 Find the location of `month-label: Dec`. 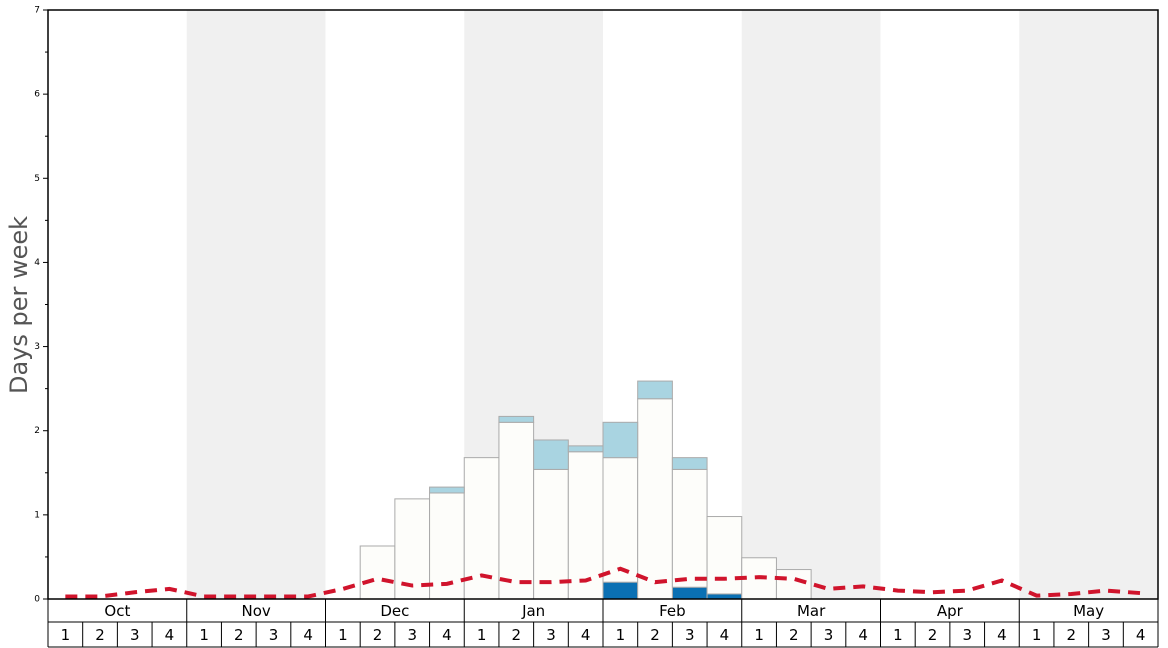

month-label: Dec is located at coordinates (394, 611).